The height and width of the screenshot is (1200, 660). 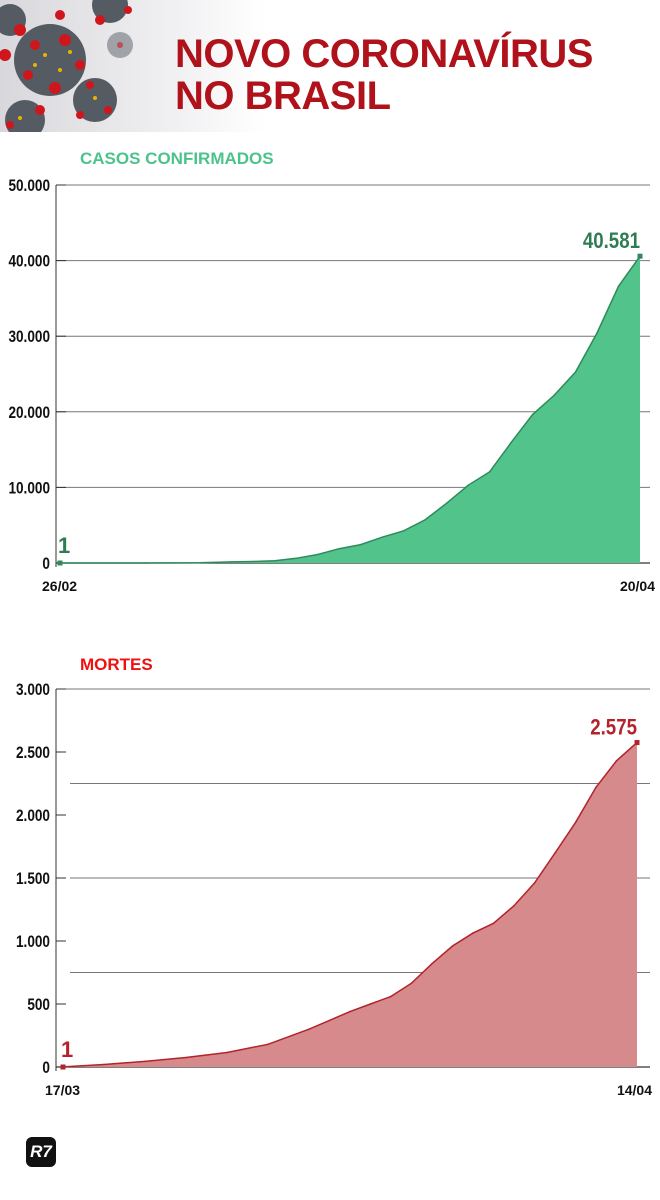 What do you see at coordinates (41, 1152) in the screenshot?
I see `r7-logo: R7` at bounding box center [41, 1152].